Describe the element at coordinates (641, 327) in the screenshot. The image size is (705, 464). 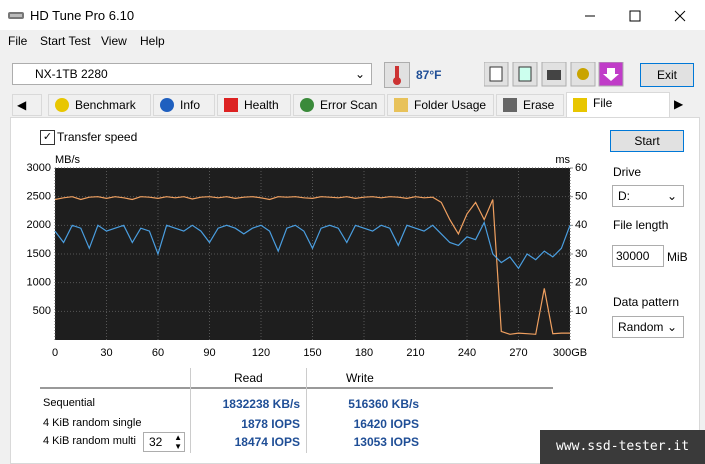
I see `data-pattern: Random` at that location.